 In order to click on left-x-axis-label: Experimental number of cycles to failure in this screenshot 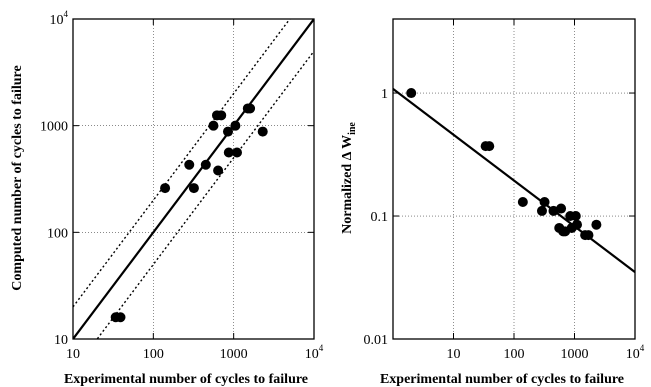, I will do `click(186, 379)`.